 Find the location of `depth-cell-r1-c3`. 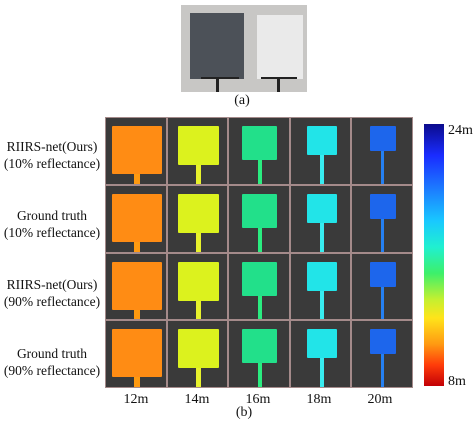

depth-cell-r1-c3 is located at coordinates (259, 151).